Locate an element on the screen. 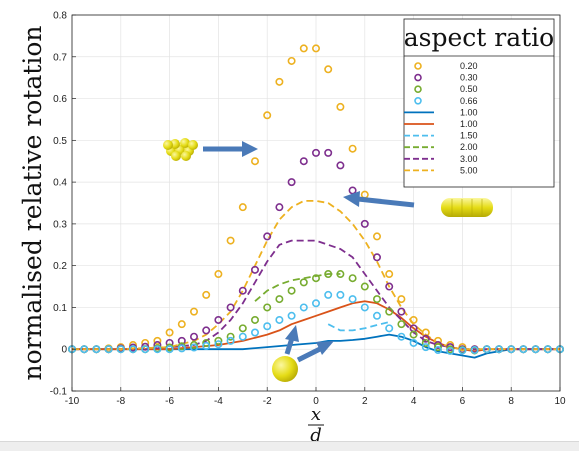 The width and height of the screenshot is (579, 451). legend-label: 2.00 is located at coordinates (469, 147).